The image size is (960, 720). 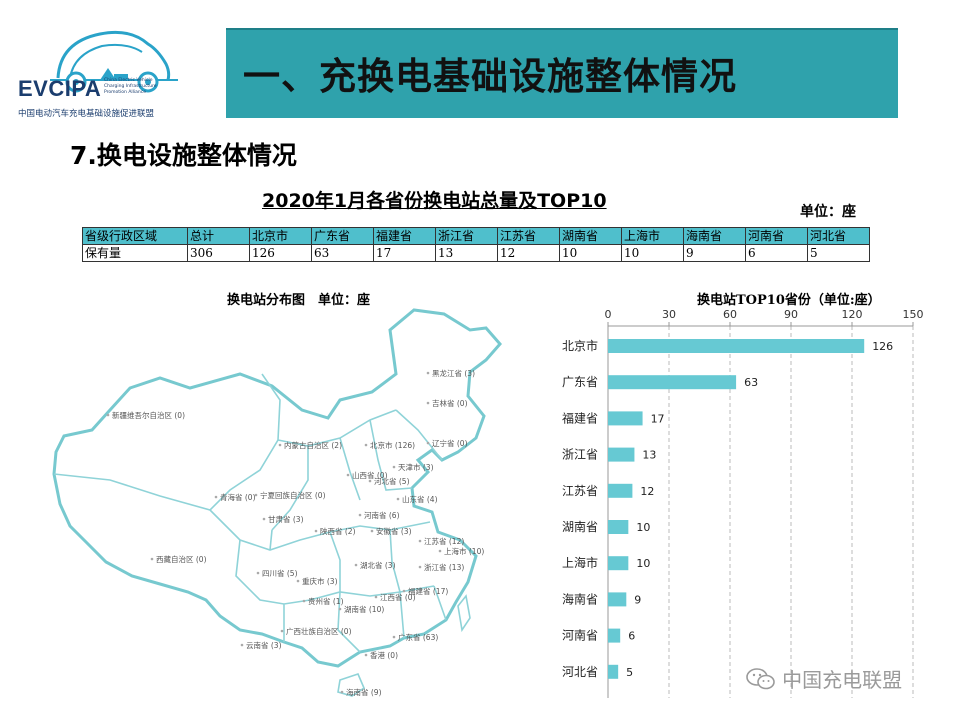 I want to click on chart-tick-label: 150, so click(x=913, y=314).